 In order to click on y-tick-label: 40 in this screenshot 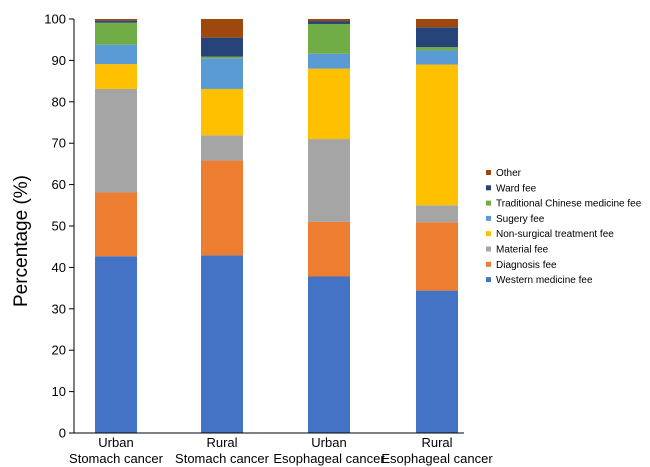, I will do `click(59, 267)`.